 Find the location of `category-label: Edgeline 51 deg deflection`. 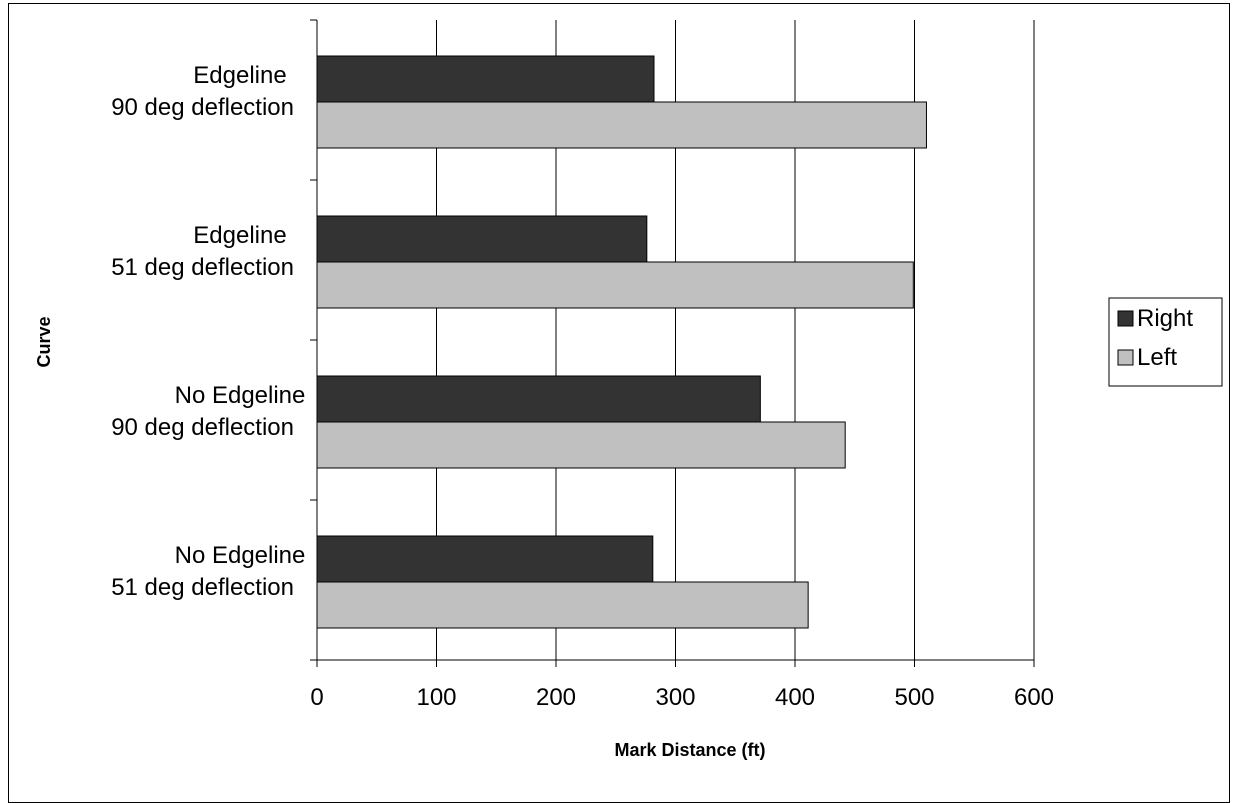

category-label: Edgeline 51 deg deflection is located at coordinates (202, 251).